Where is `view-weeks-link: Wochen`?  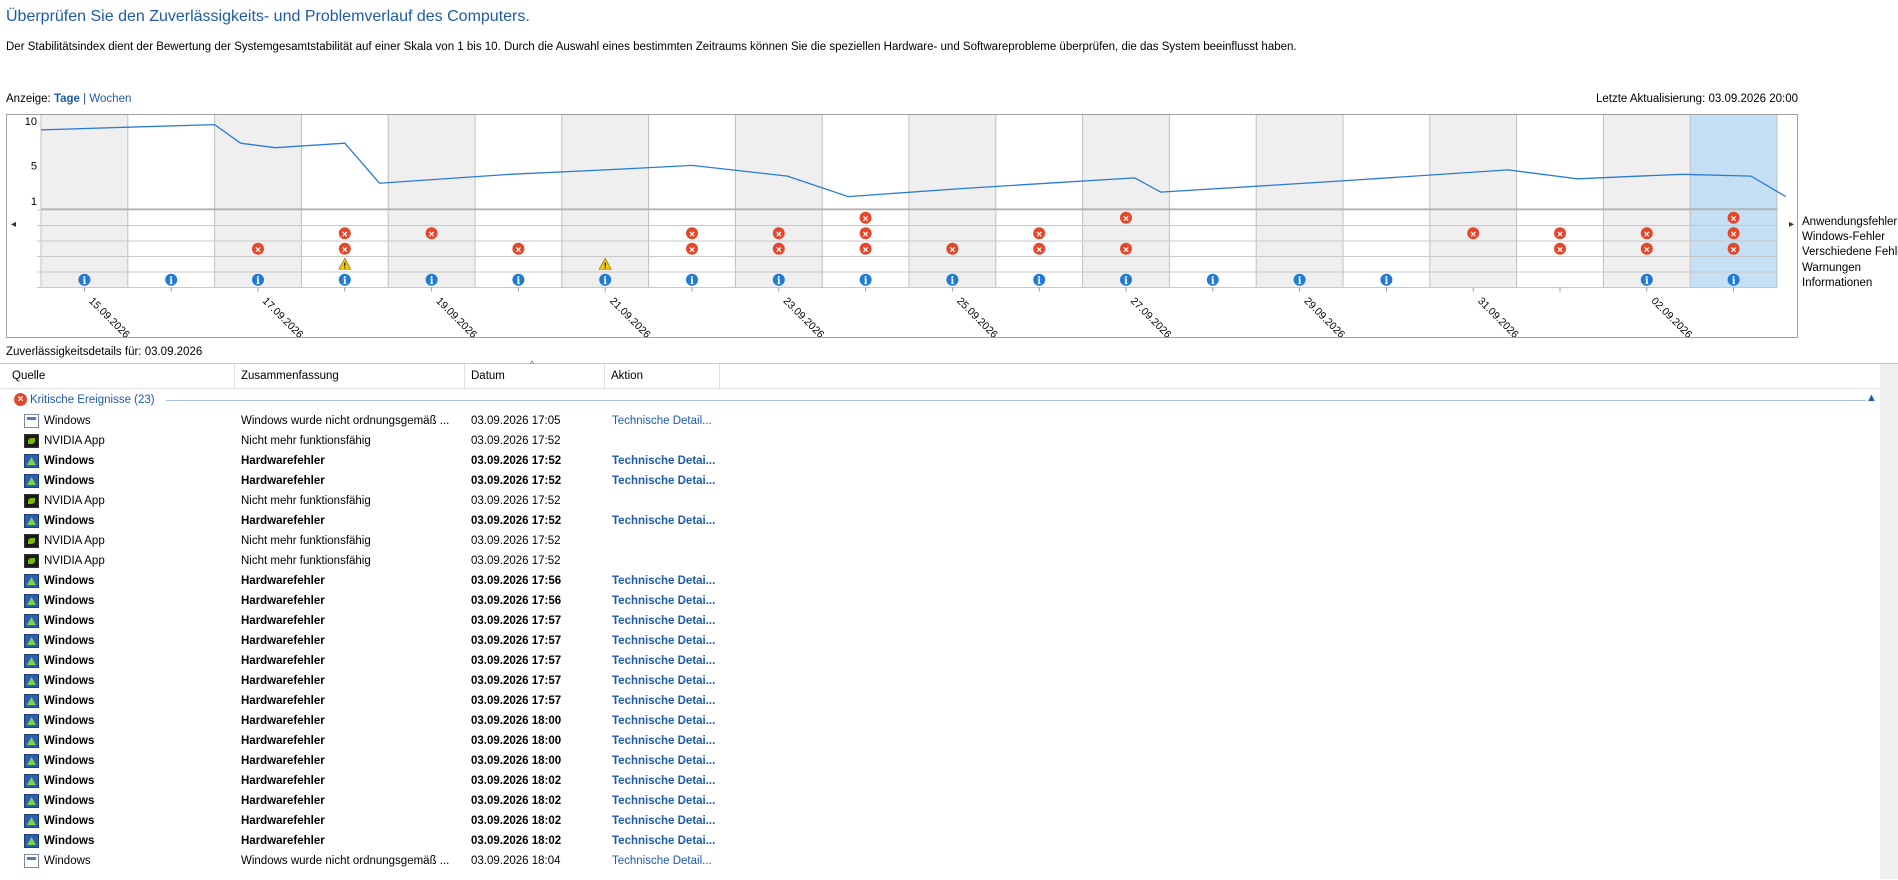
view-weeks-link: Wochen is located at coordinates (110, 99).